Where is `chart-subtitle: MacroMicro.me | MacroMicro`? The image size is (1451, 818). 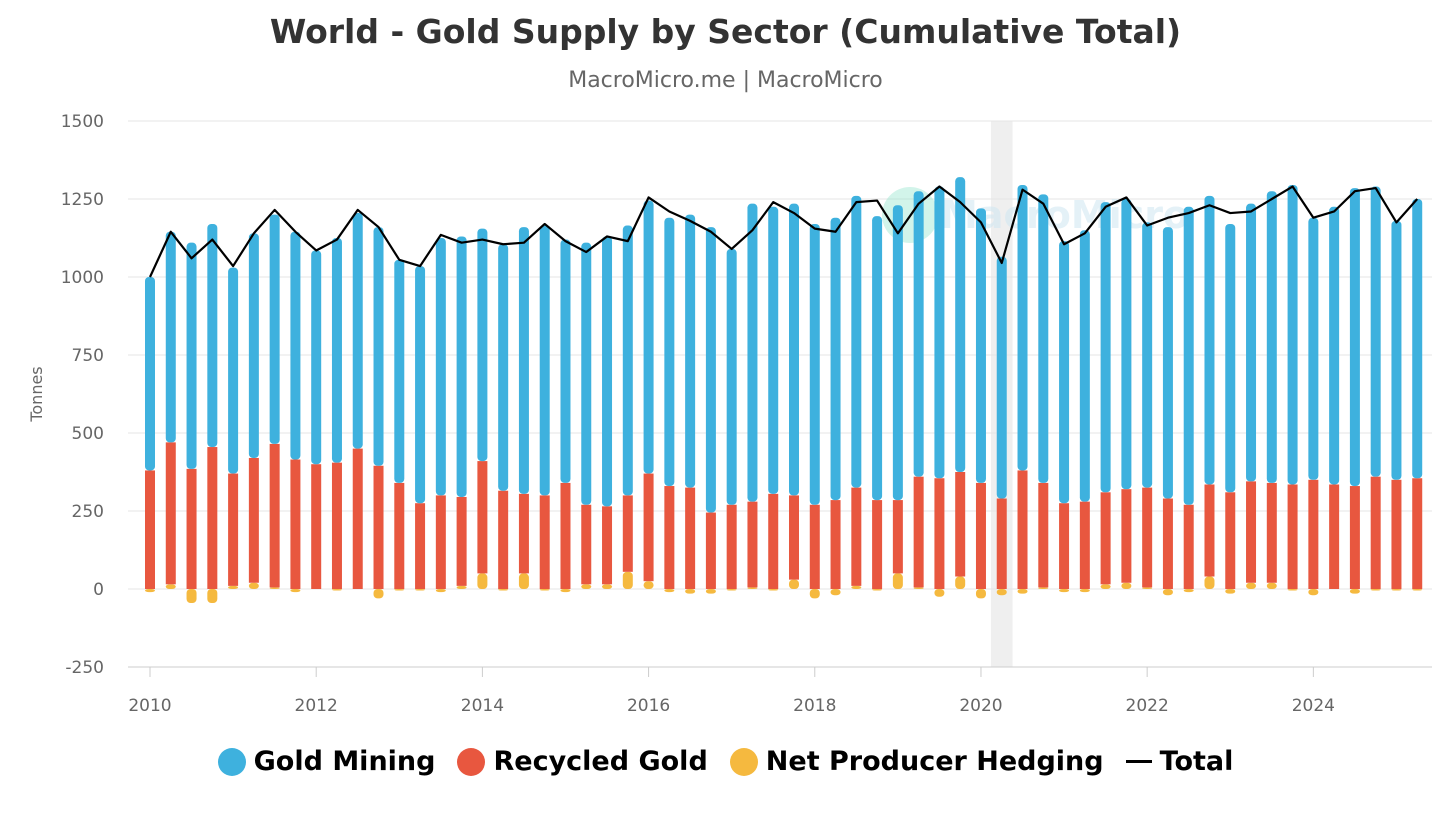 chart-subtitle: MacroMicro.me | MacroMicro is located at coordinates (725, 80).